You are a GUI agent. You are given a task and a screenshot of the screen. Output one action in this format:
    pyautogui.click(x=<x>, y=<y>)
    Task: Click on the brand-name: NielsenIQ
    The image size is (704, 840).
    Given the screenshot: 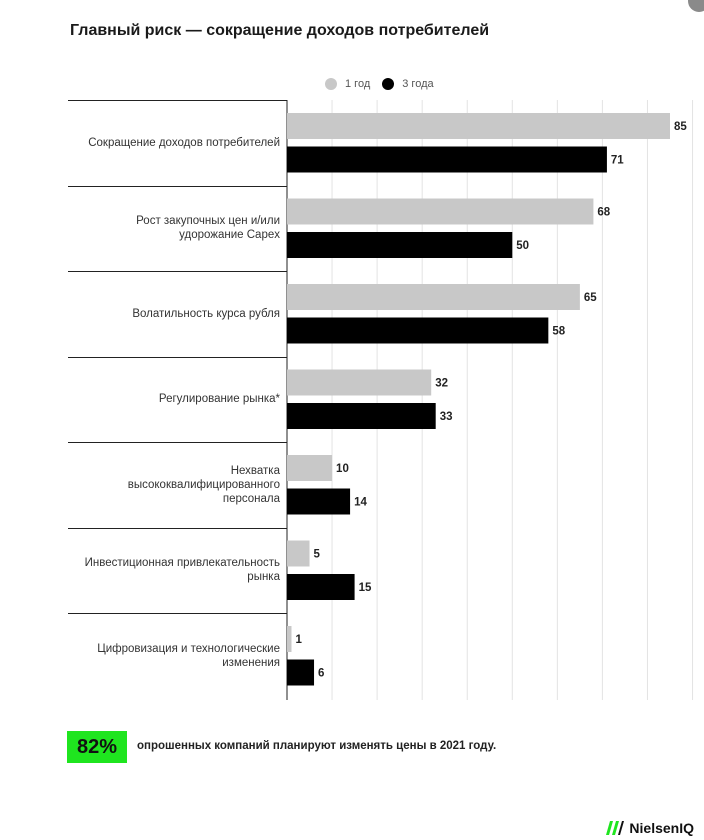 What is the action you would take?
    pyautogui.click(x=661, y=828)
    